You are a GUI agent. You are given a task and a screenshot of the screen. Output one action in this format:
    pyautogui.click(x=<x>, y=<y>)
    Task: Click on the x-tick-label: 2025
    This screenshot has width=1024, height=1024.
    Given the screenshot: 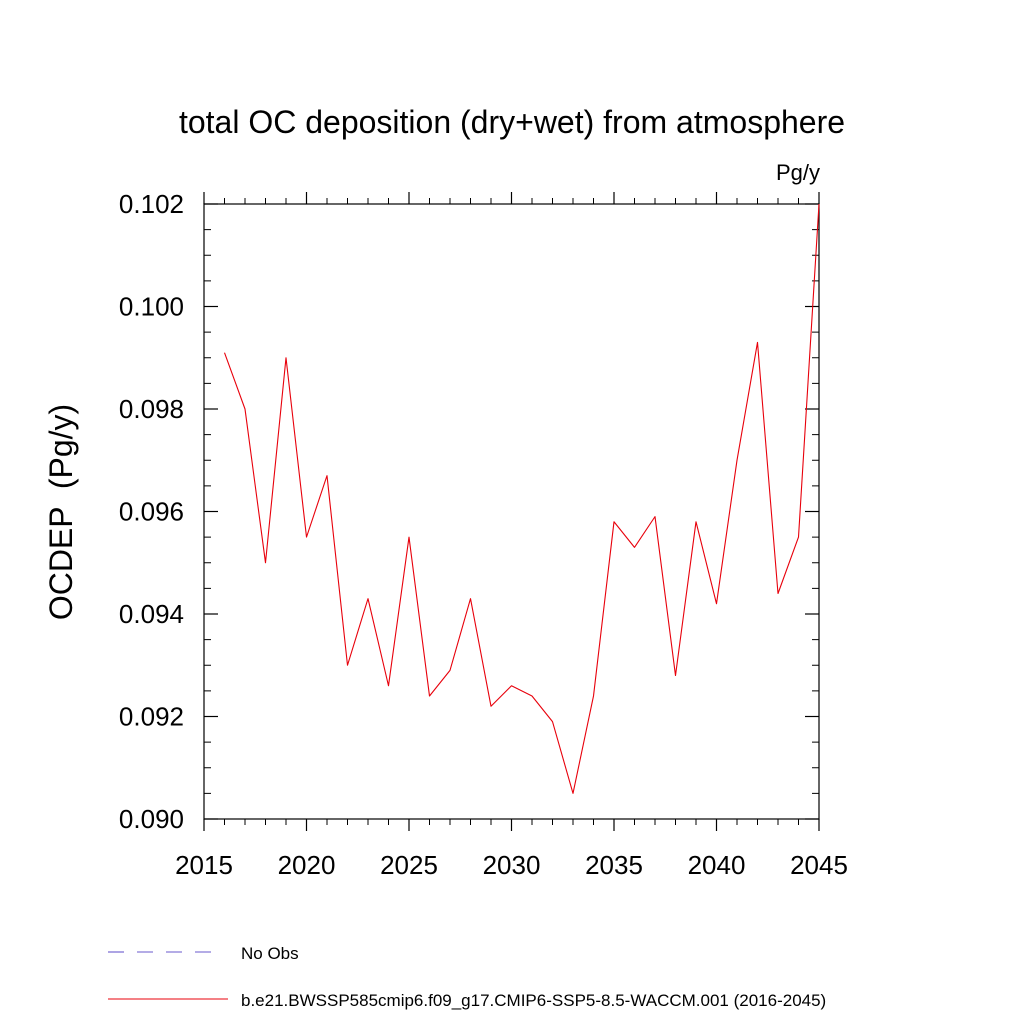 What is the action you would take?
    pyautogui.click(x=409, y=865)
    